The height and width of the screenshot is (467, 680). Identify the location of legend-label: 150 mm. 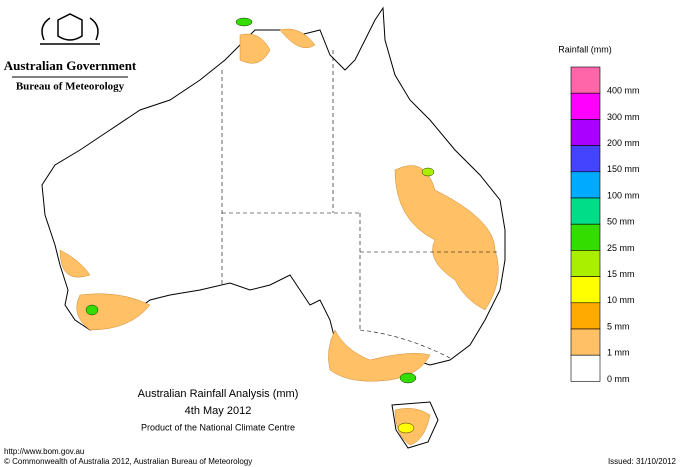
(623, 169).